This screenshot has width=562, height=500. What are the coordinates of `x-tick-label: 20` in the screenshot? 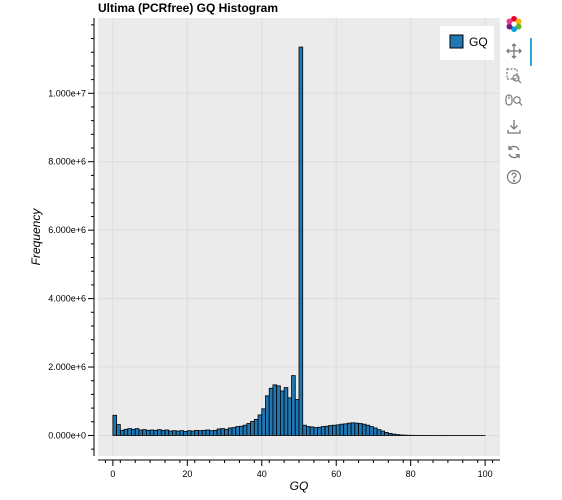 It's located at (187, 474).